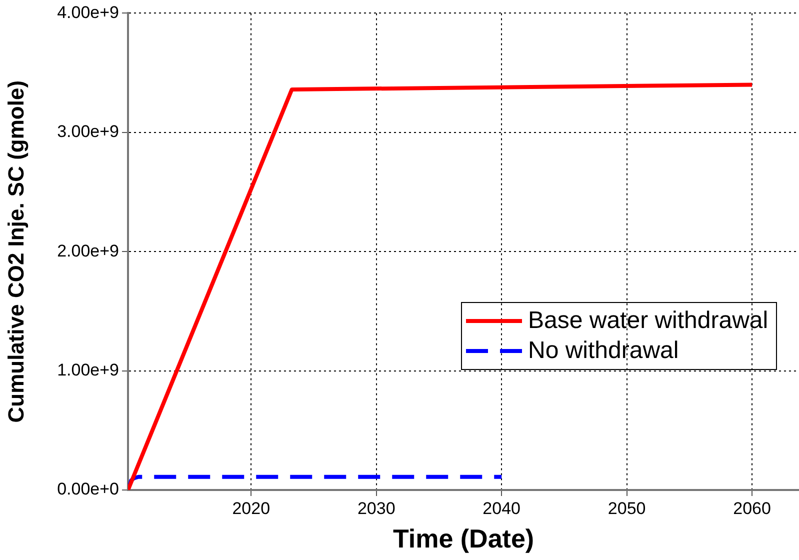 Image resolution: width=799 pixels, height=560 pixels. I want to click on y-tick-label: 4.00e+9, so click(88, 12).